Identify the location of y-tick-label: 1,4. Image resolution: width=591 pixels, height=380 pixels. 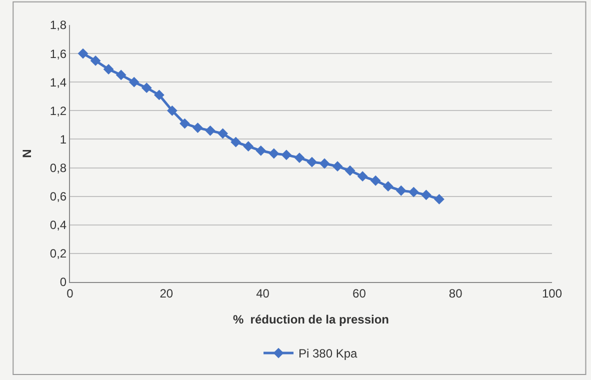
(58, 82).